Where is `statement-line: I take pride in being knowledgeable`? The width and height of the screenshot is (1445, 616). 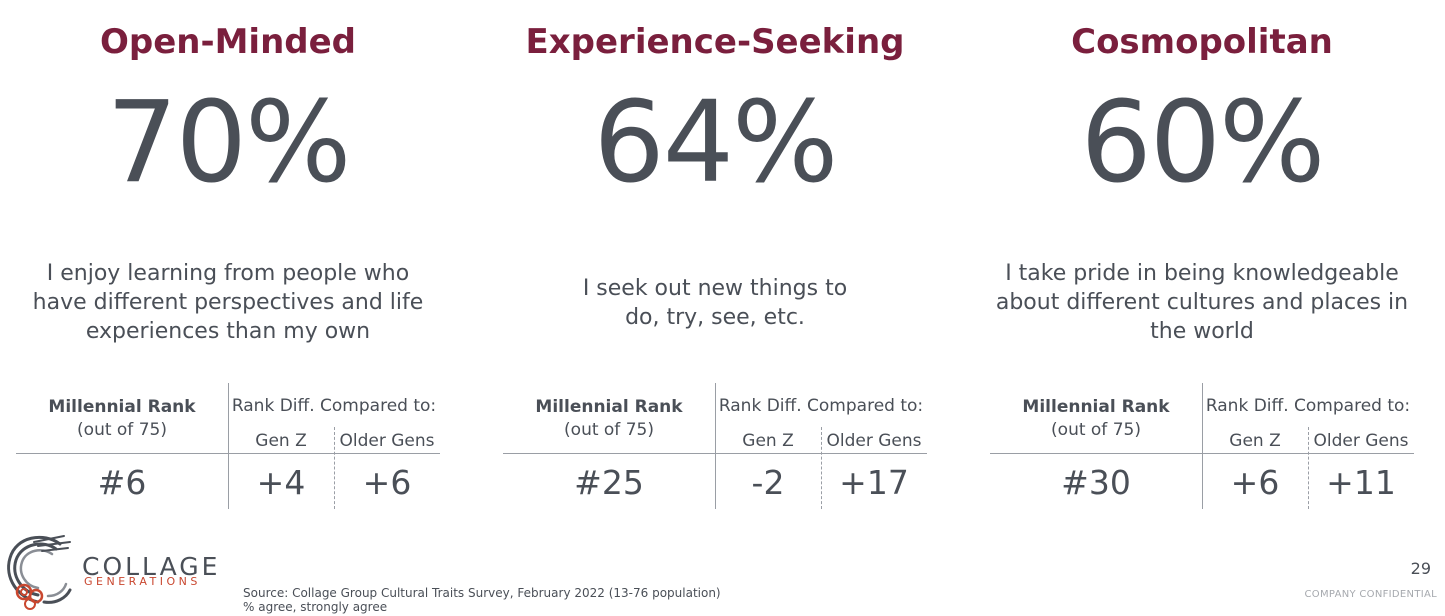 statement-line: I take pride in being knowledgeable is located at coordinates (1202, 273).